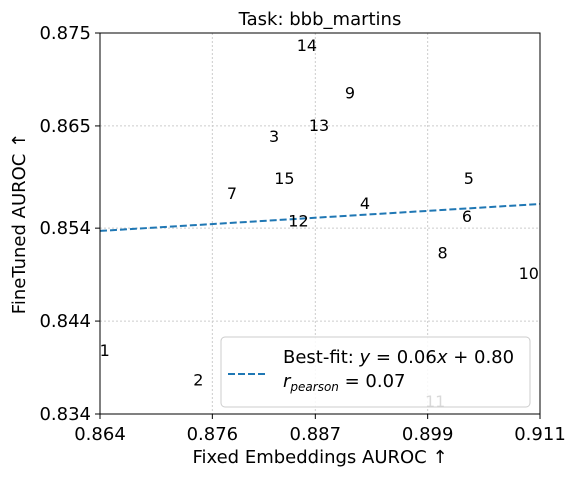  Describe the element at coordinates (319, 457) in the screenshot. I see `x-axis-label: Fixed Embeddings AUROC ↑` at that location.